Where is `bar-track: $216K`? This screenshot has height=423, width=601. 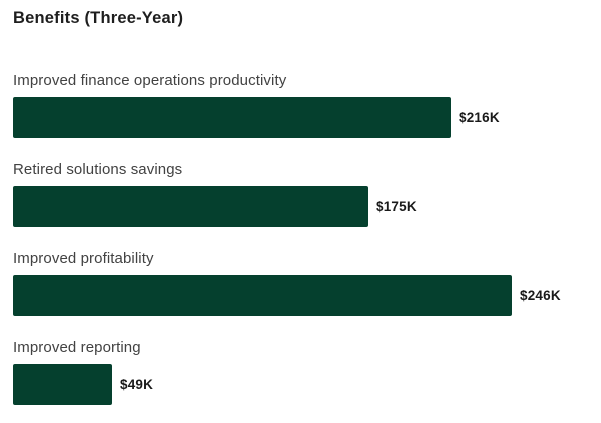
bar-track: $216K is located at coordinates (307, 117).